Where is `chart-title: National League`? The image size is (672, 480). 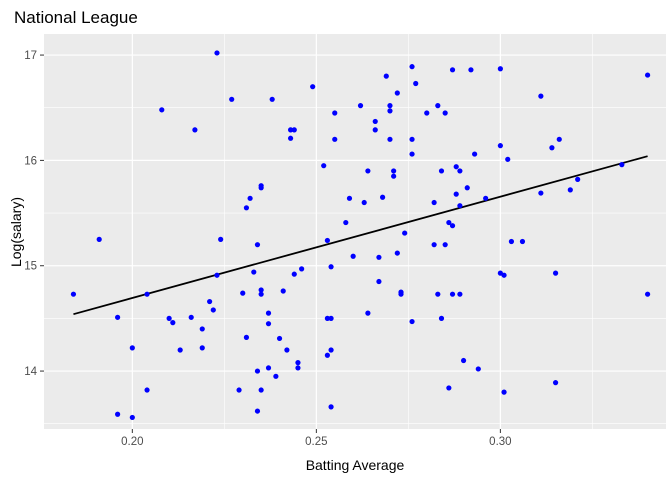
chart-title: National League is located at coordinates (76, 17).